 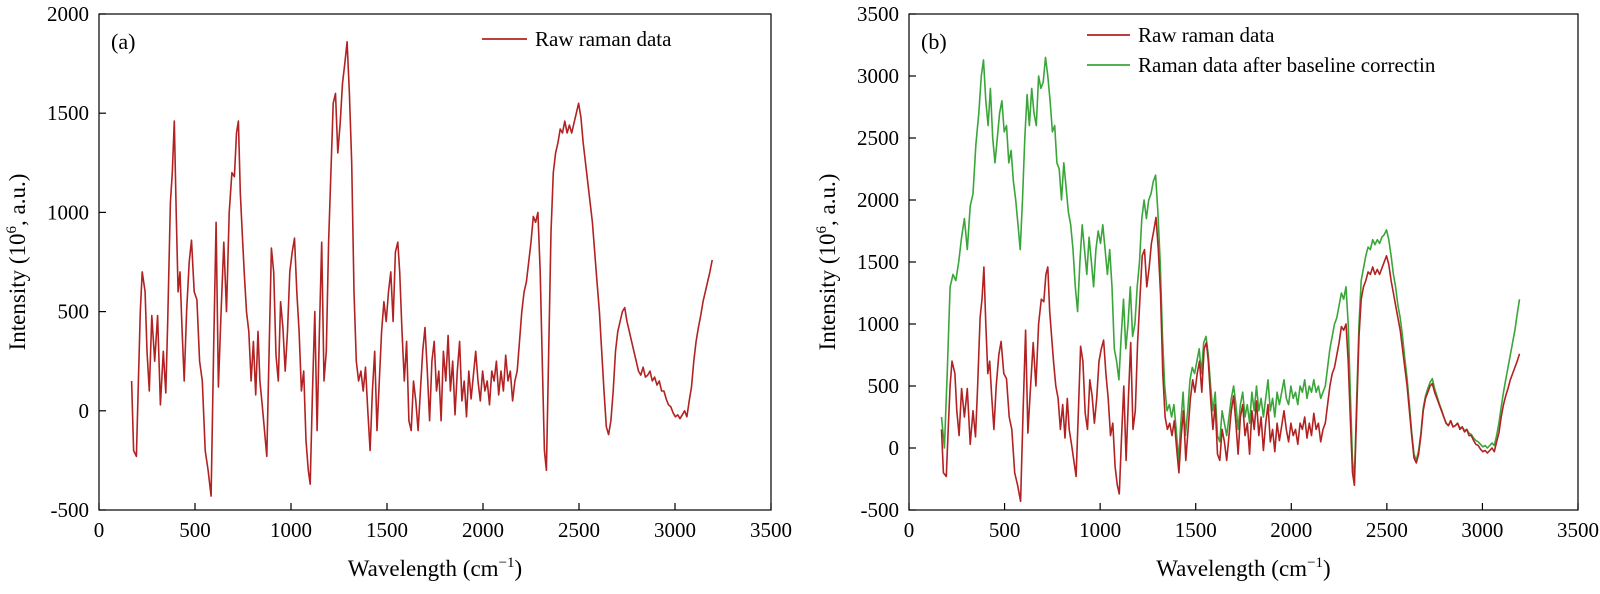 I want to click on y-tick-label: 2500, so click(x=878, y=138).